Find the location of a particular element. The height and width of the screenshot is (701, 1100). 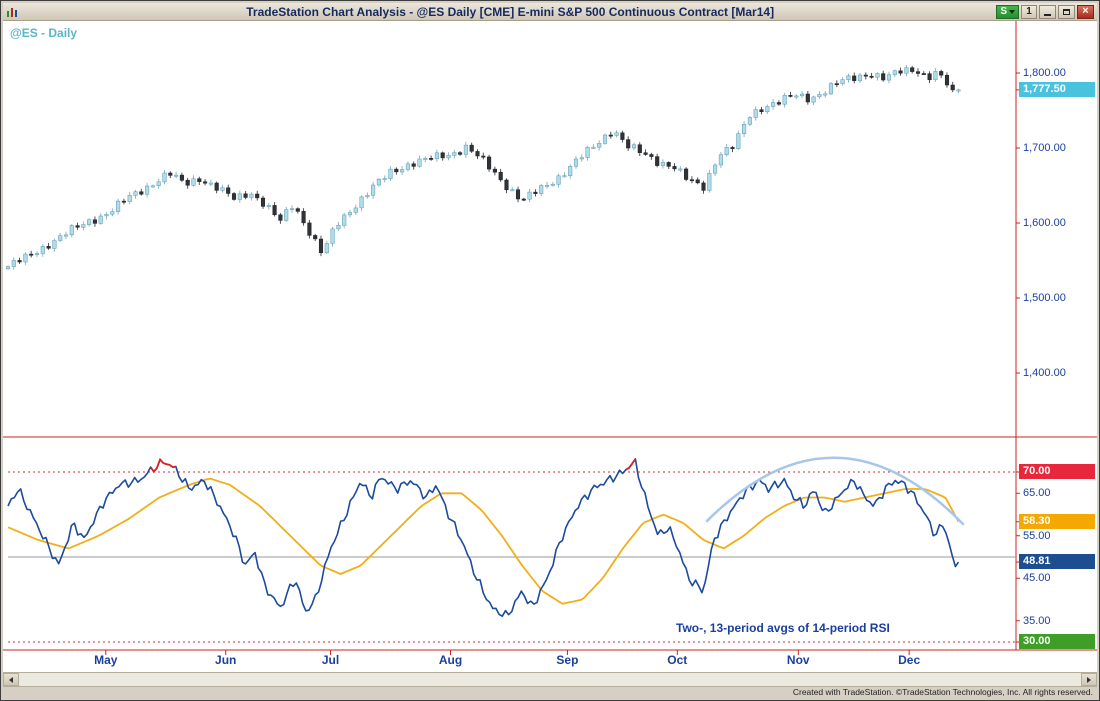

arrow-right-icon is located at coordinates (1089, 679).